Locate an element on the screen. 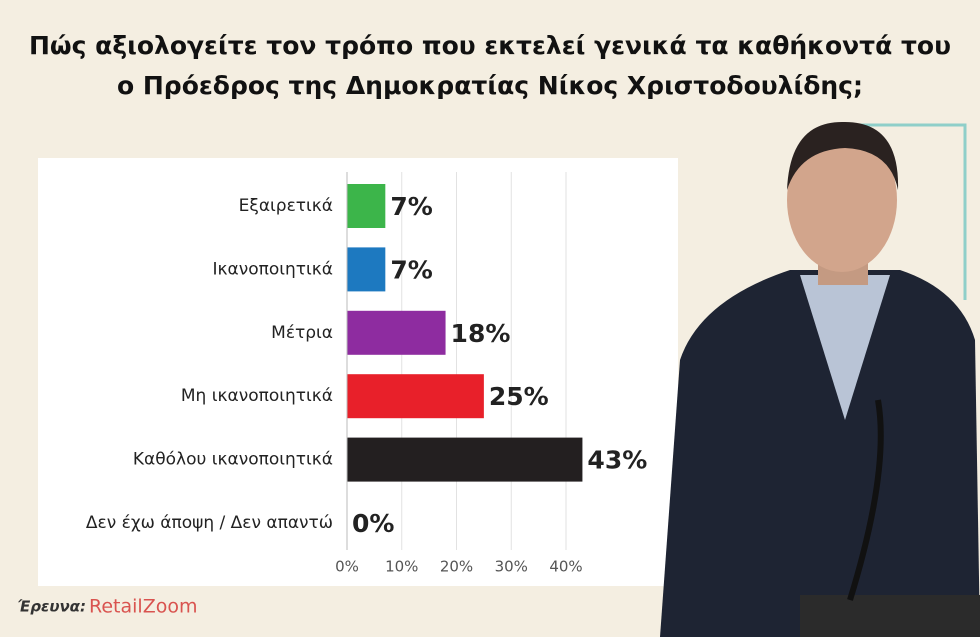 Image resolution: width=980 pixels, height=637 pixels. category-label: Καθόλου ικανοποιητικά is located at coordinates (233, 460).